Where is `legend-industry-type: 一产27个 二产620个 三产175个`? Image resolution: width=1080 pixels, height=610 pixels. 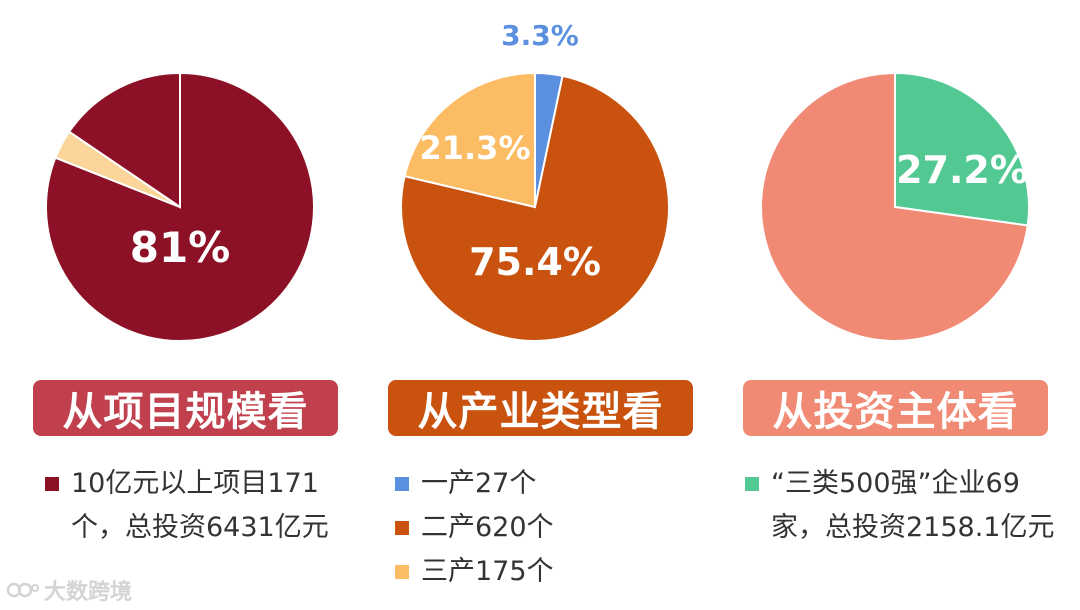
legend-industry-type: 一产27个 二产620个 三产175个 is located at coordinates (545, 528).